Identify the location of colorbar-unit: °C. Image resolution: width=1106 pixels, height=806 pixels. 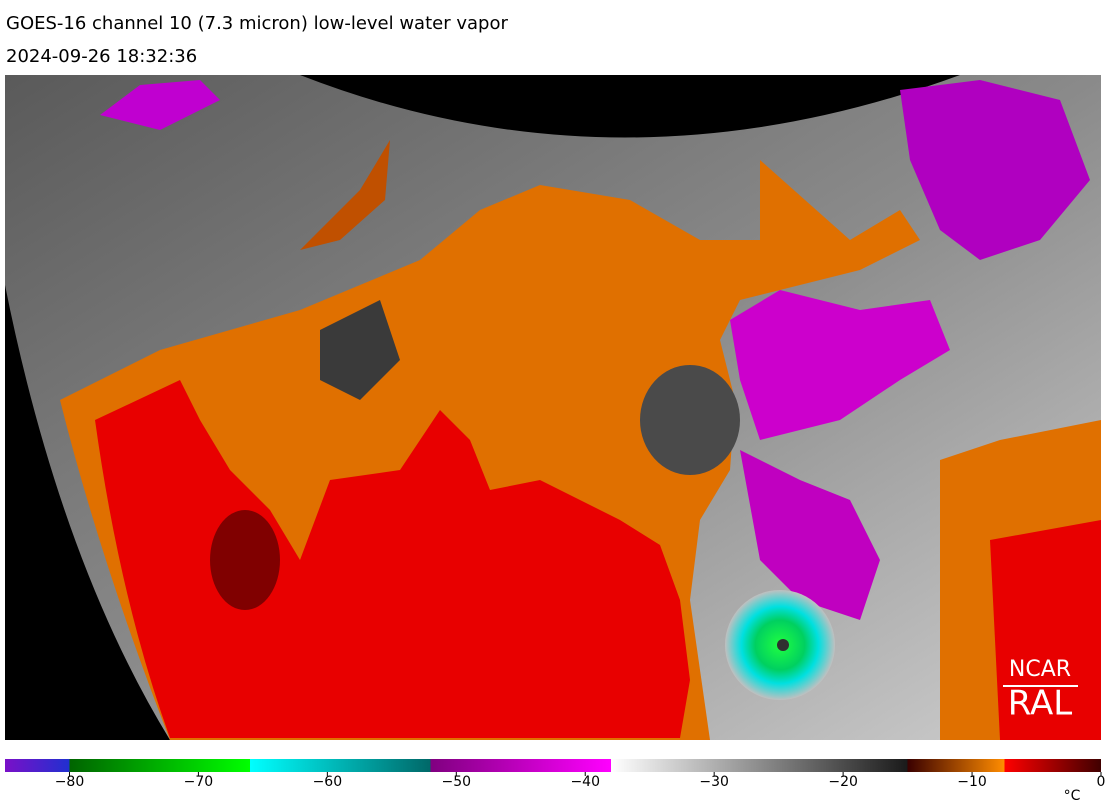
(1072, 796).